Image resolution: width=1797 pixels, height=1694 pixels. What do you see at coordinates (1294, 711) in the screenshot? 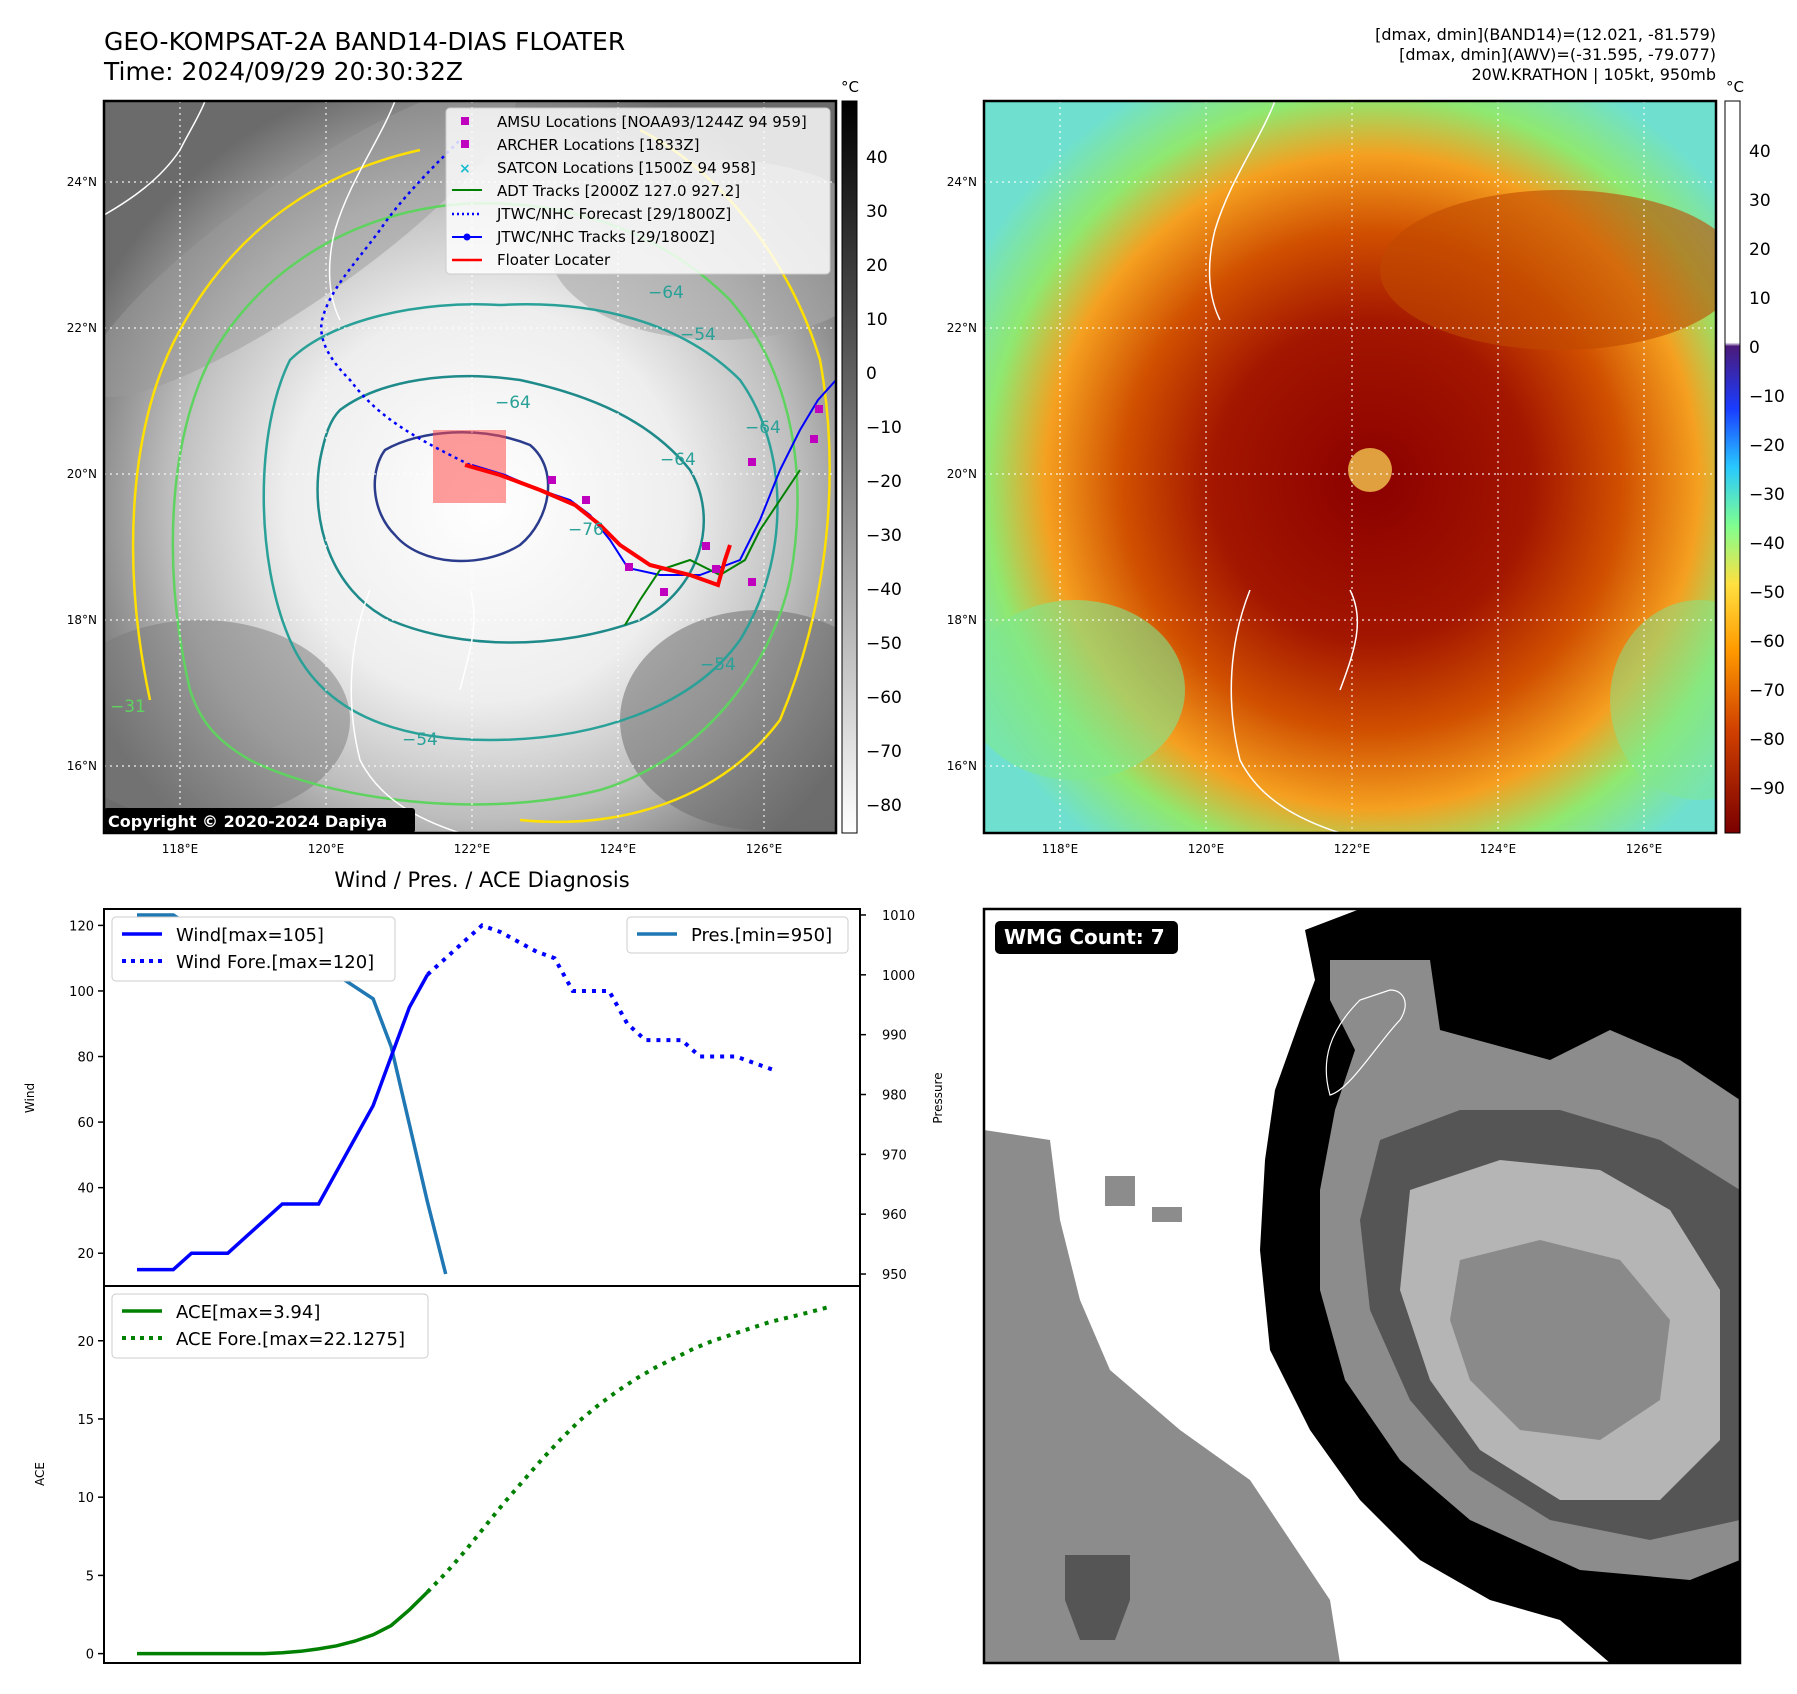
I see `awv-coastline-luzon` at bounding box center [1294, 711].